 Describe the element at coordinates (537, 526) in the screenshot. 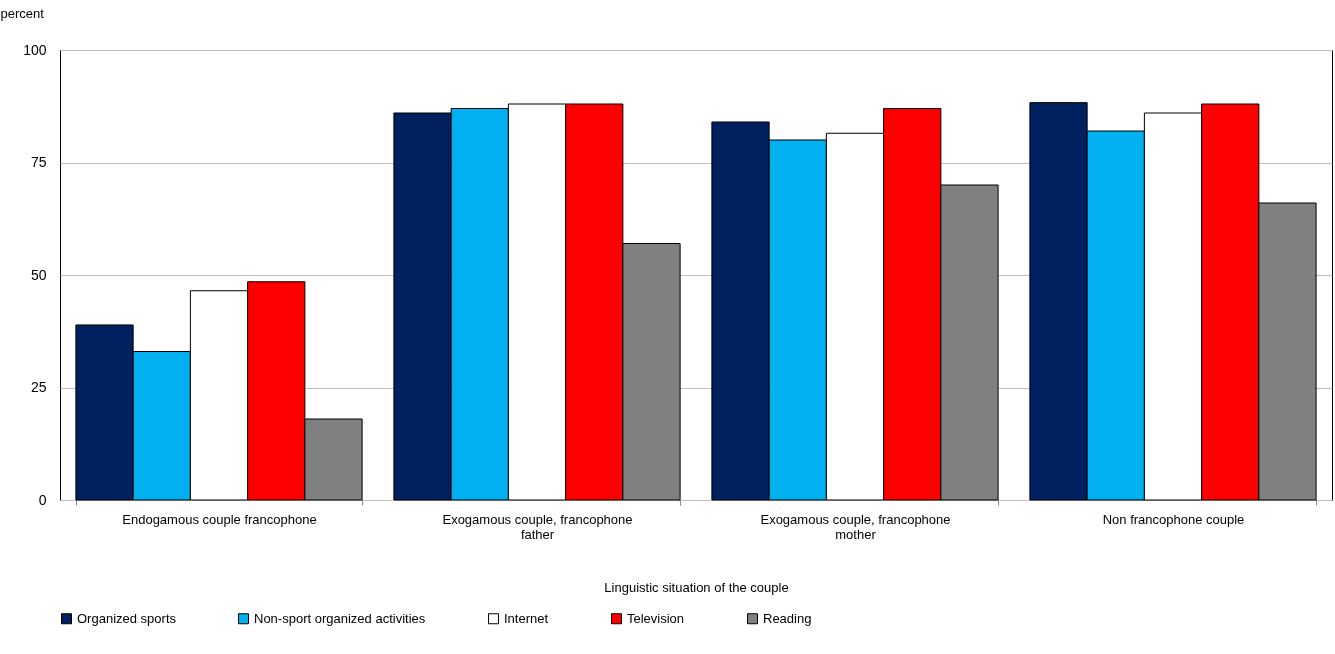

I see `x-tick-label: Exogamous couple, francophone father` at that location.